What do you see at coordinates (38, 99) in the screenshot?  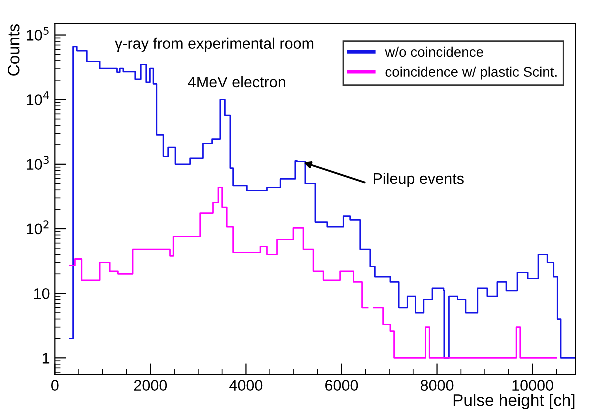 I see `y-tick-label: 10$^{4}$` at bounding box center [38, 99].